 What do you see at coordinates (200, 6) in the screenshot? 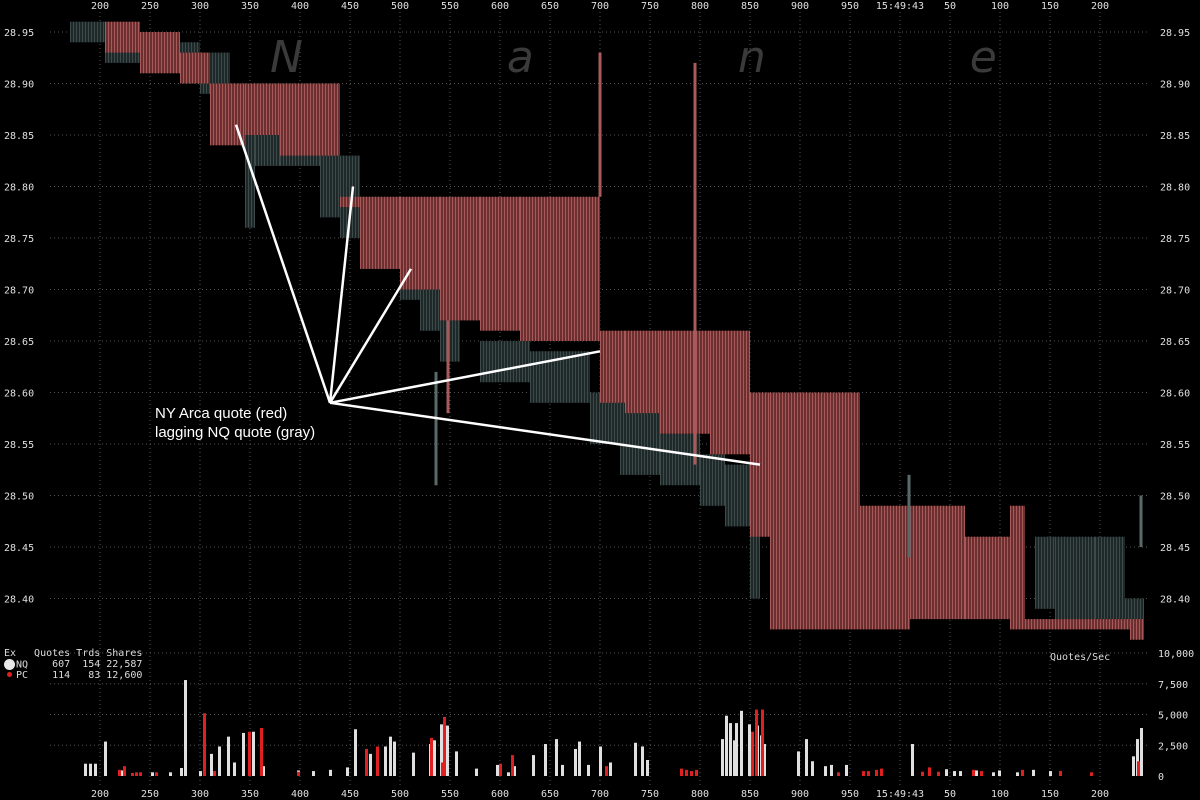
I see `x-tick-label-top: 300` at bounding box center [200, 6].